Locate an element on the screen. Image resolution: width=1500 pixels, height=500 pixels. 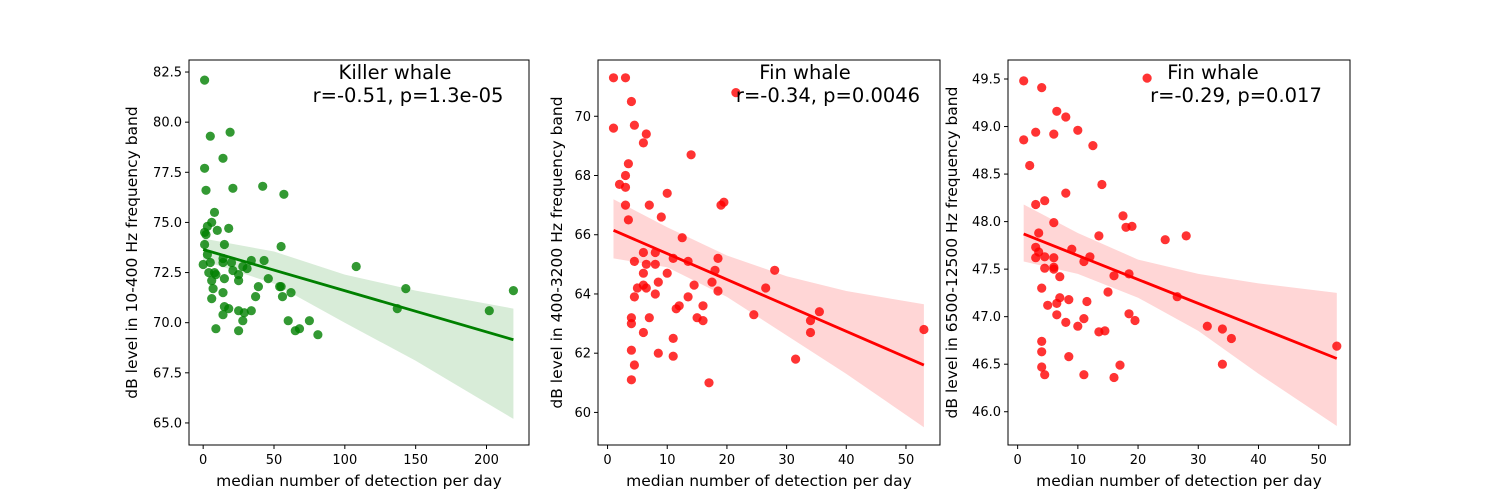
annotation-title: Killer whale is located at coordinates (395, 72).